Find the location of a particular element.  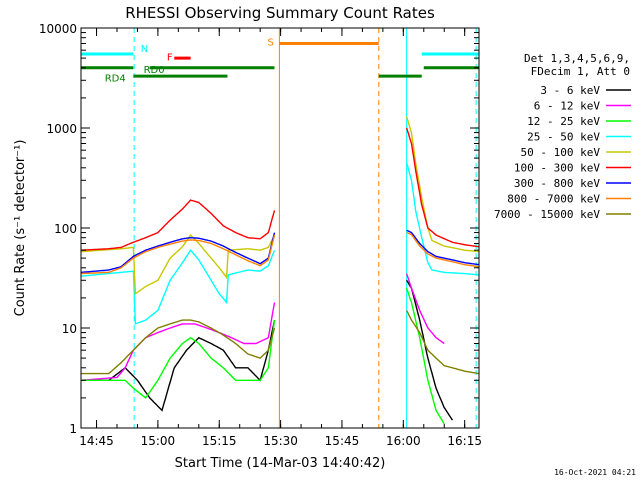

y-tick-label: 1 is located at coordinates (73, 429).